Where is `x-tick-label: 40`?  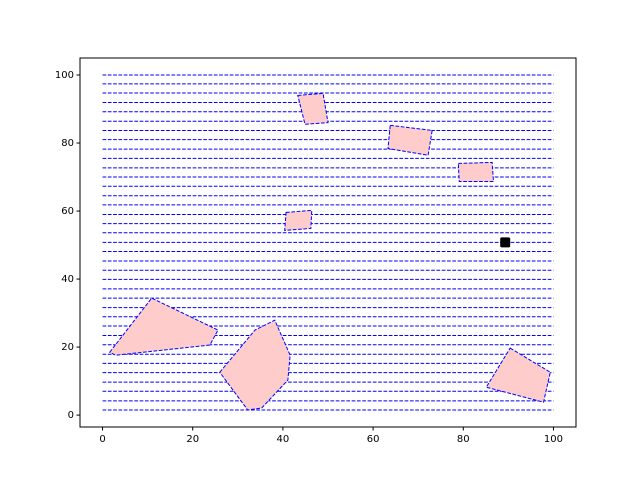
x-tick-label: 40 is located at coordinates (283, 439).